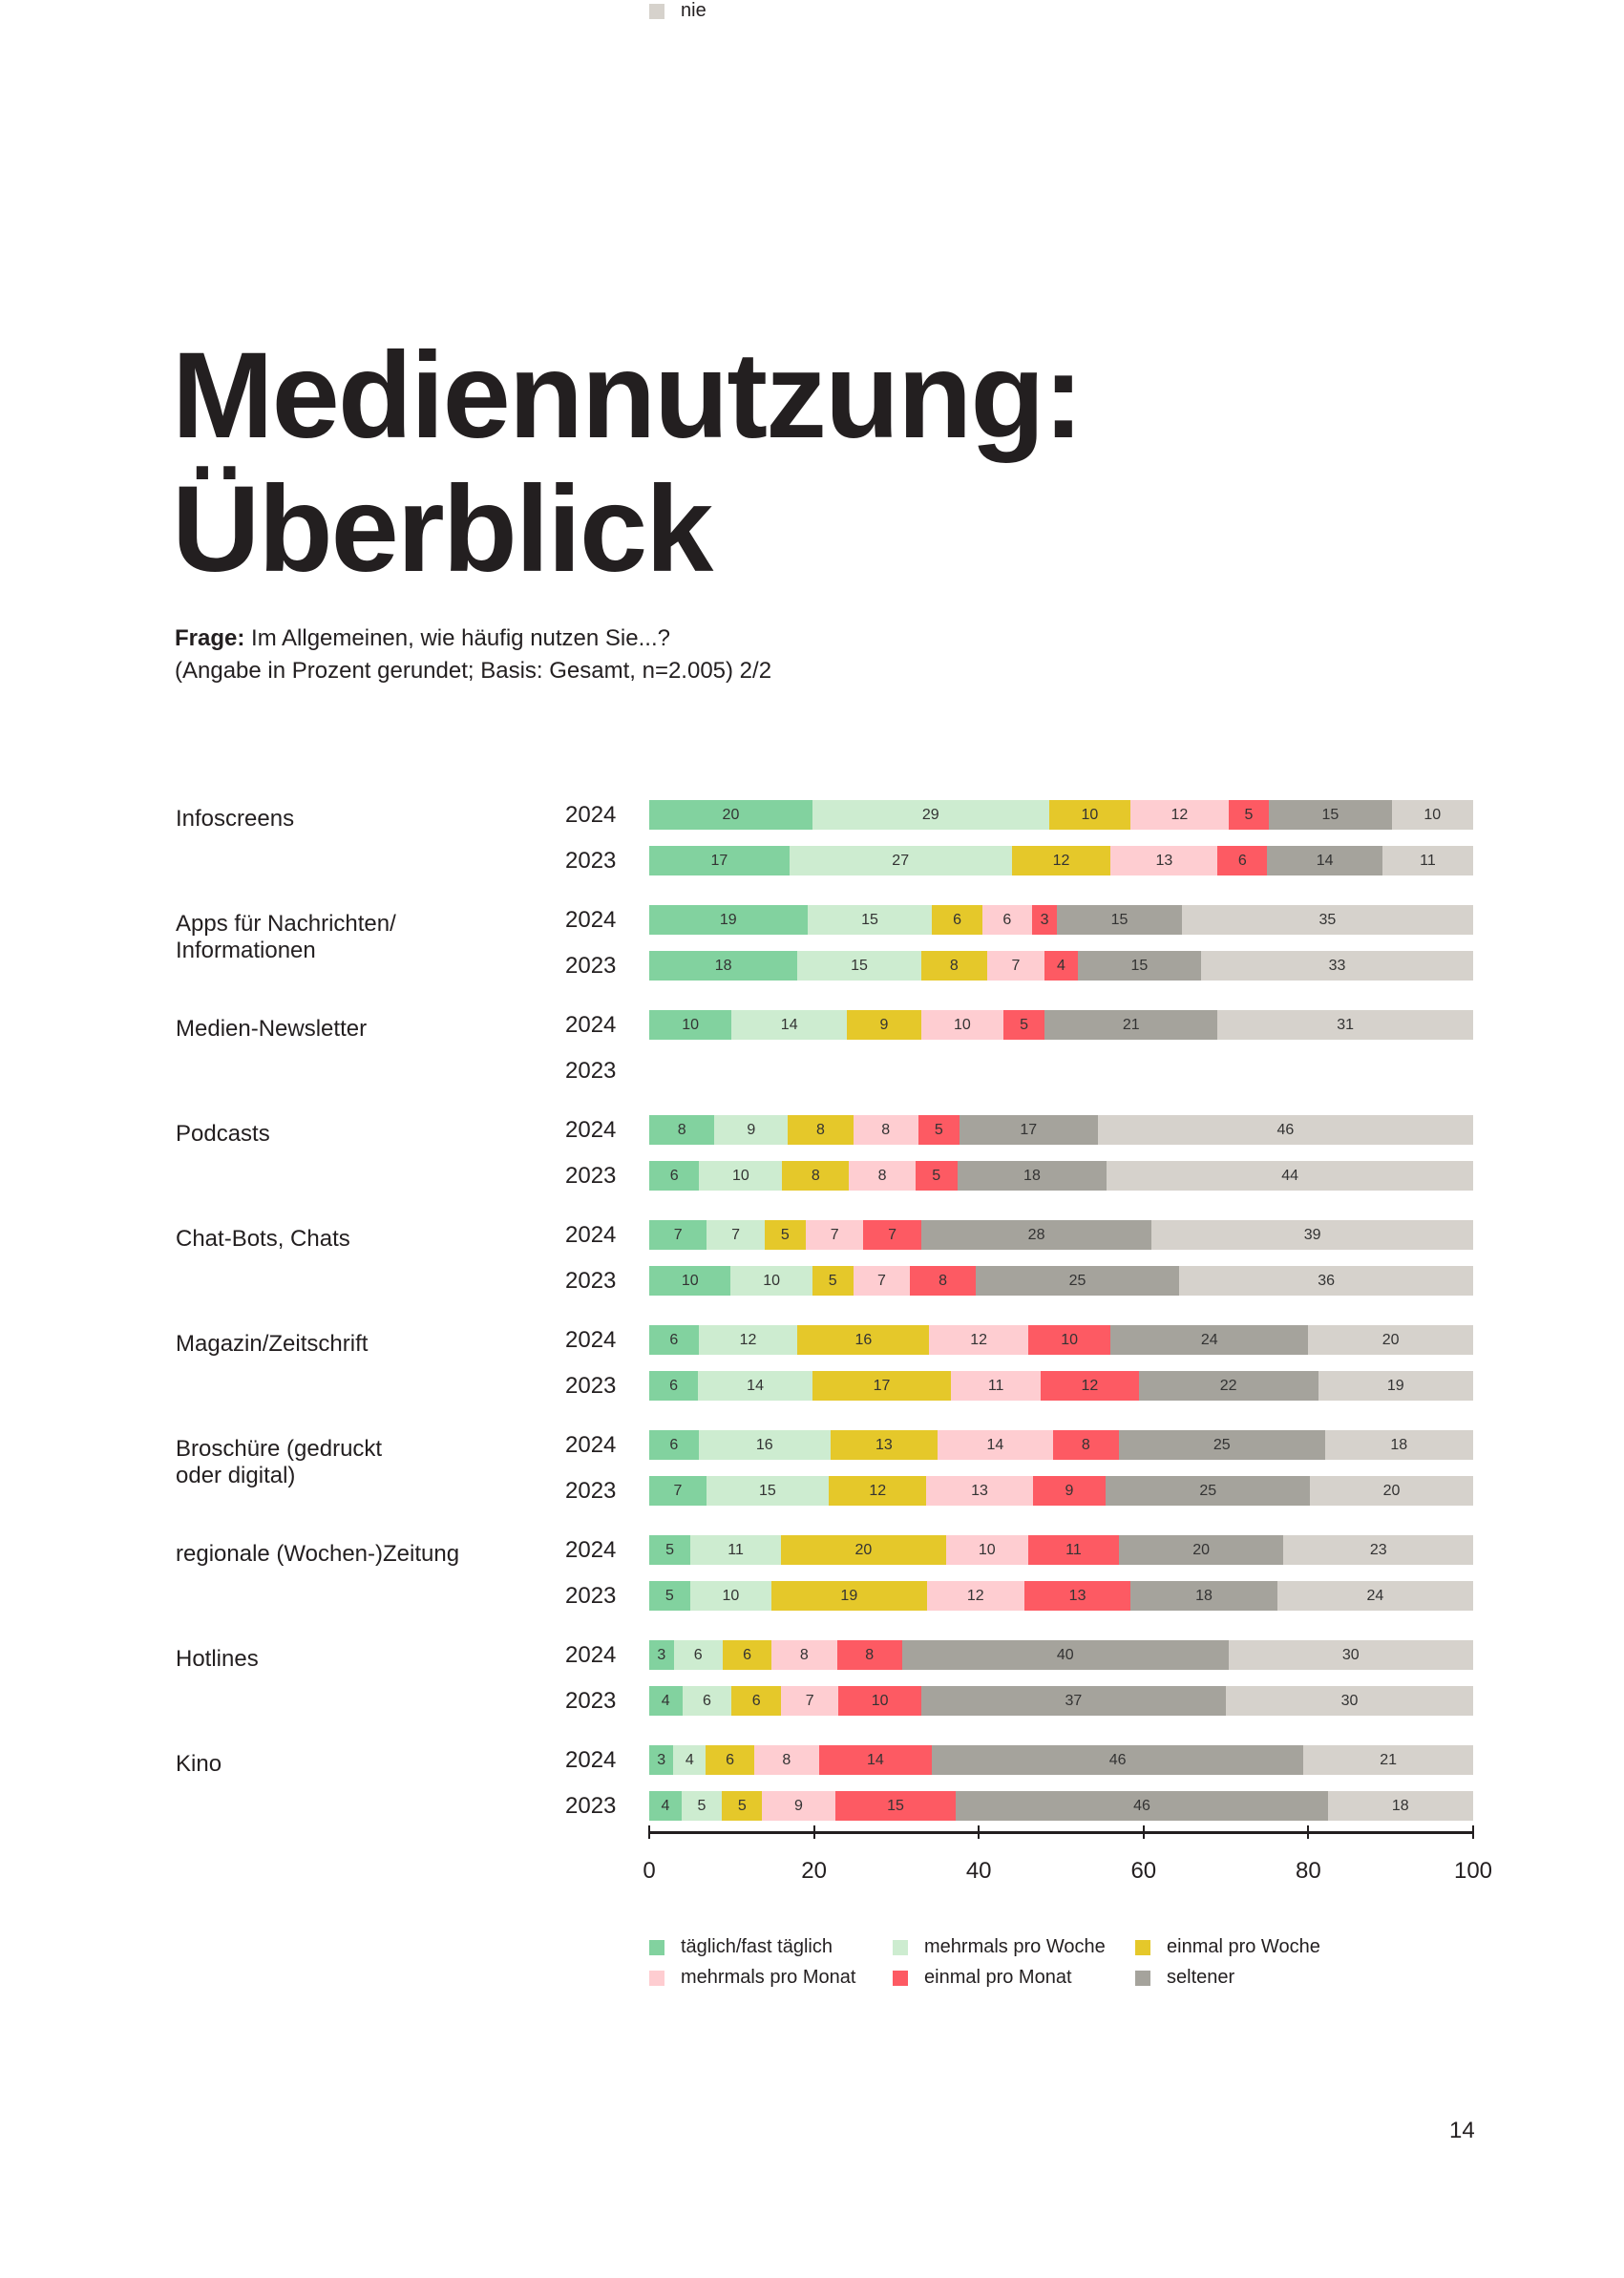  Describe the element at coordinates (1061, 1025) in the screenshot. I see `stacked-bar: 10 14 9 10 5 21 31` at that location.